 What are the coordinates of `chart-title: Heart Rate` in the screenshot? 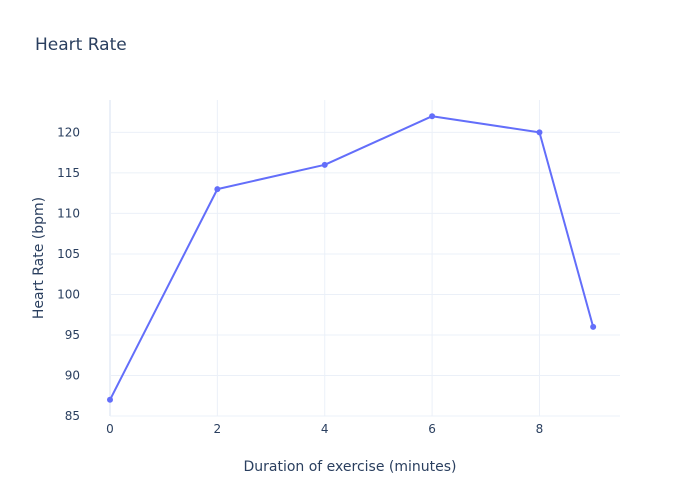 It's located at (81, 45).